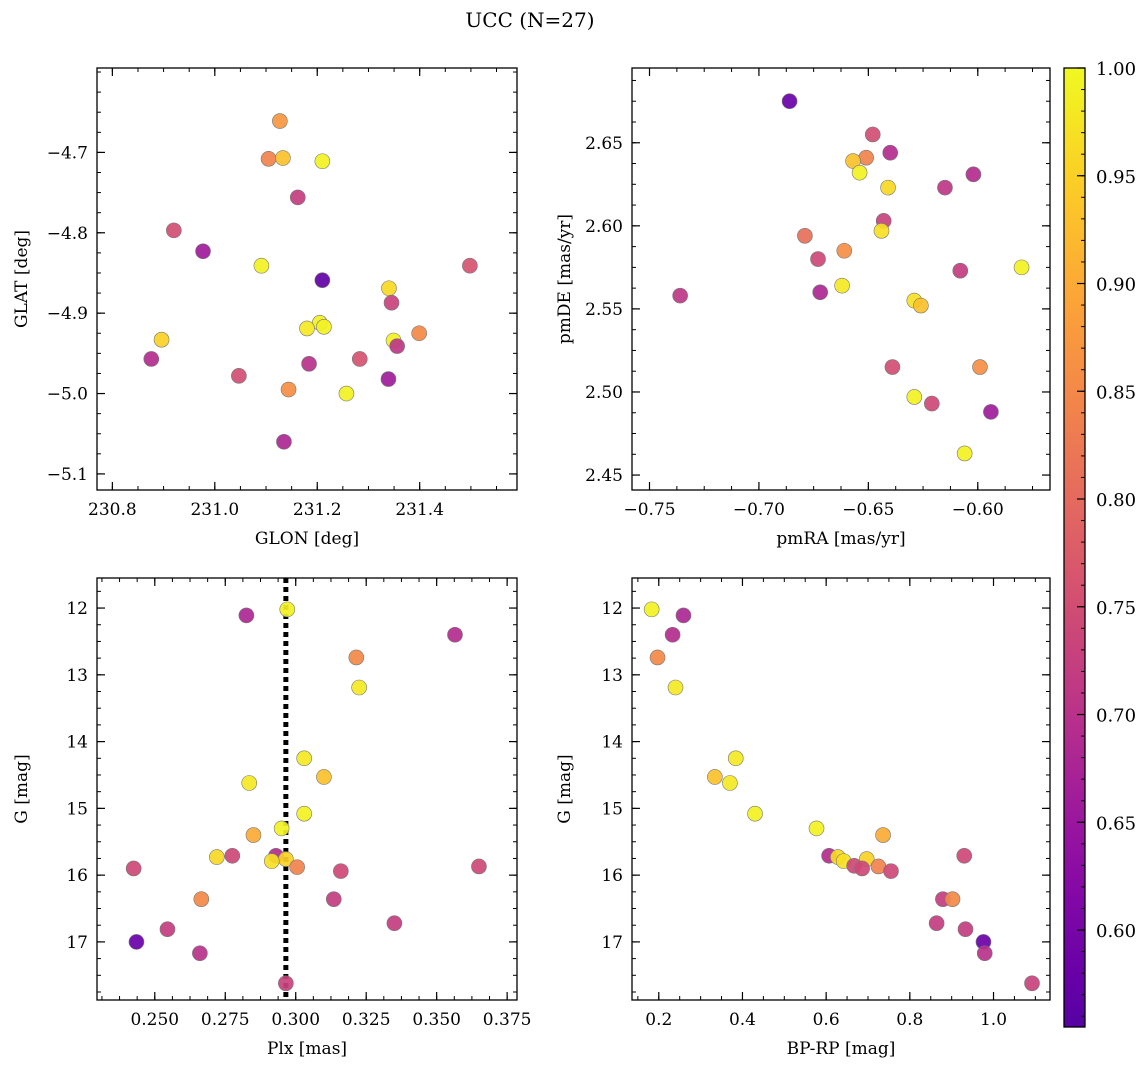 Image resolution: width=1148 pixels, height=1067 pixels. What do you see at coordinates (1116, 177) in the screenshot?
I see `colorbar-tick-label: 0.95` at bounding box center [1116, 177].